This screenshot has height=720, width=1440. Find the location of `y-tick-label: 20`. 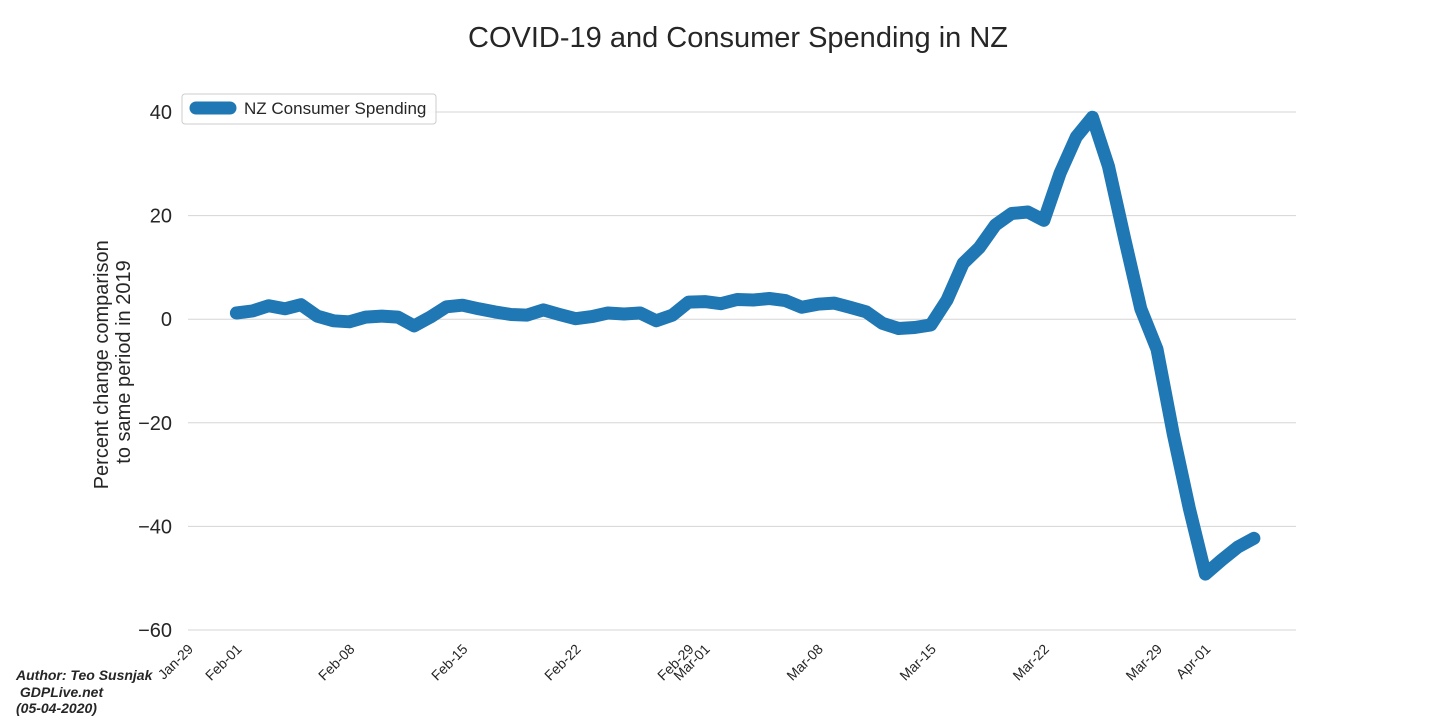

y-tick-label: 20 is located at coordinates (161, 217).